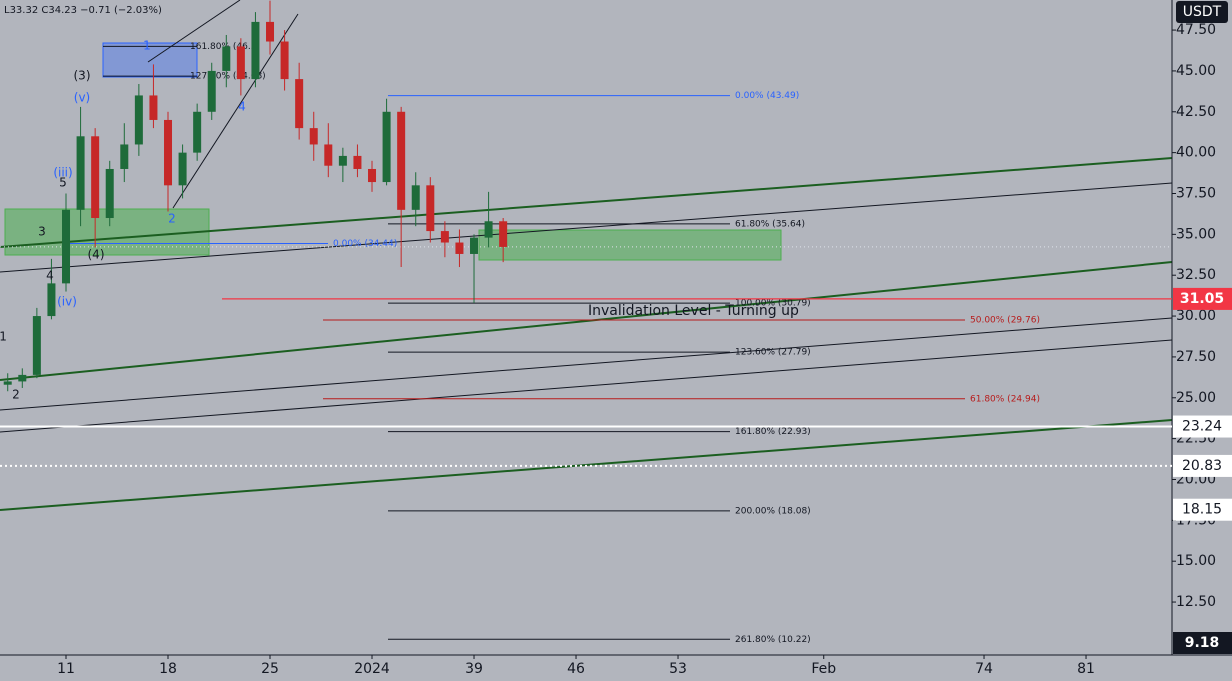 This screenshot has width=1232, height=681. I want to click on wave-label: (iv), so click(67, 302).